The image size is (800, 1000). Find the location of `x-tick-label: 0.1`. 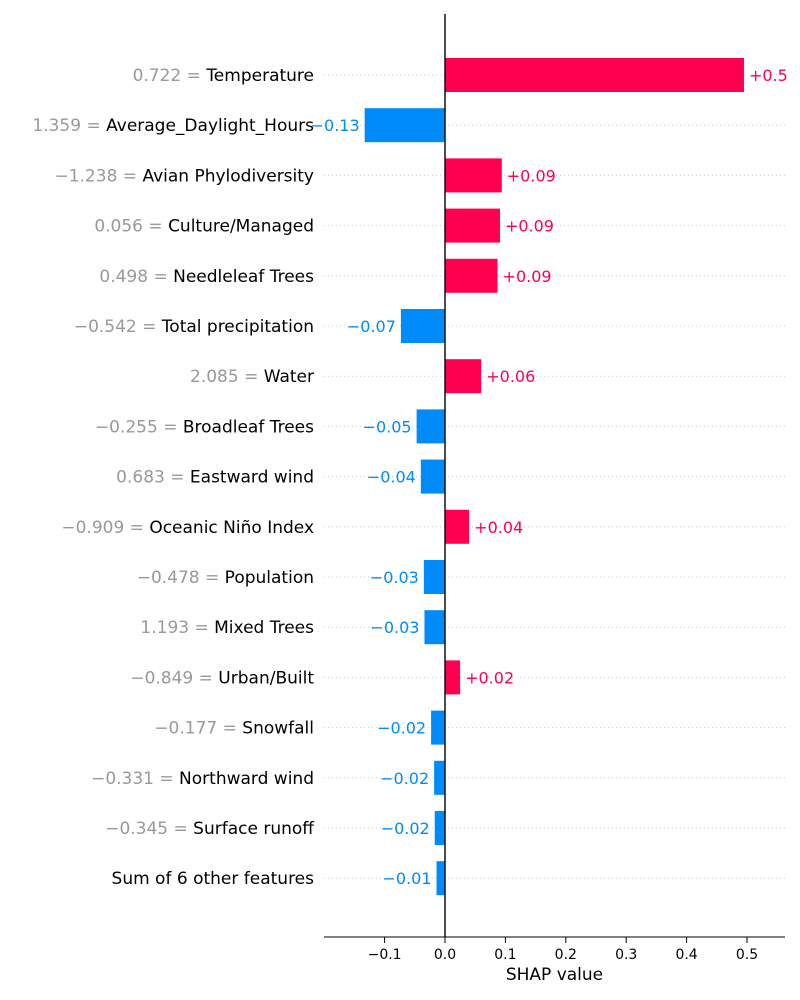

x-tick-label: 0.1 is located at coordinates (505, 955).